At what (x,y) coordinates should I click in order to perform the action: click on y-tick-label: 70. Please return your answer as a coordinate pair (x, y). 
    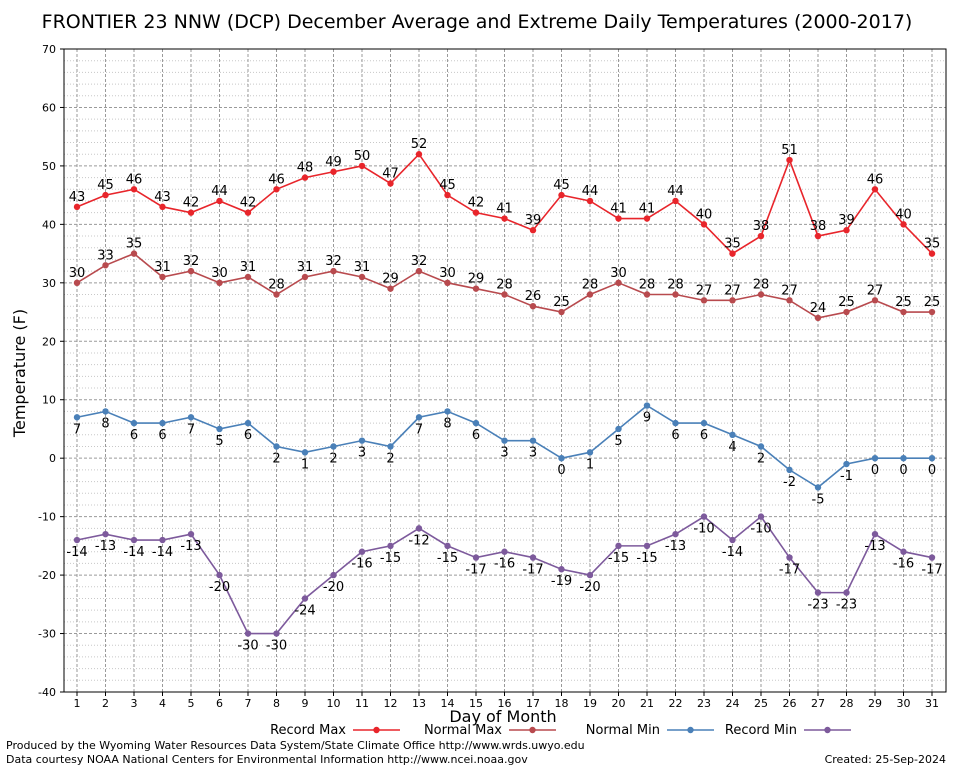
    Looking at the image, I should click on (49, 49).